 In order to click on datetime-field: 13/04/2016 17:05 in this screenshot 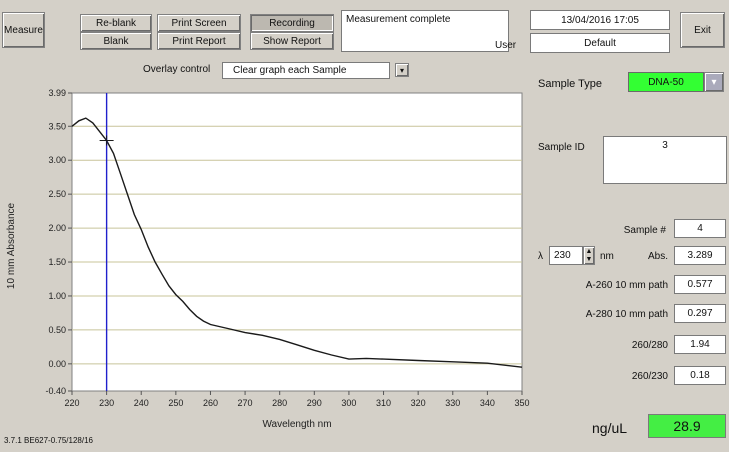, I will do `click(600, 20)`.